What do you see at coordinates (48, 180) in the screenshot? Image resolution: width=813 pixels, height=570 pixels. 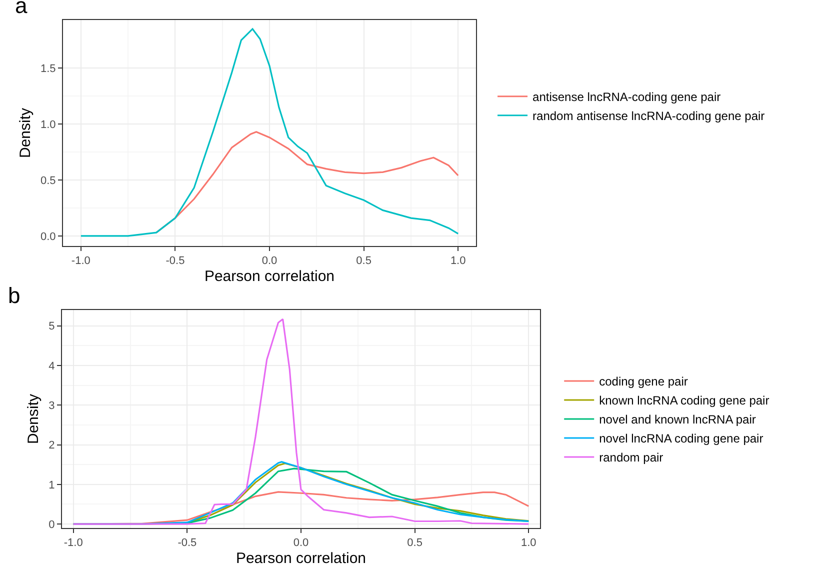 I see `y-tick-label: 0.5` at bounding box center [48, 180].